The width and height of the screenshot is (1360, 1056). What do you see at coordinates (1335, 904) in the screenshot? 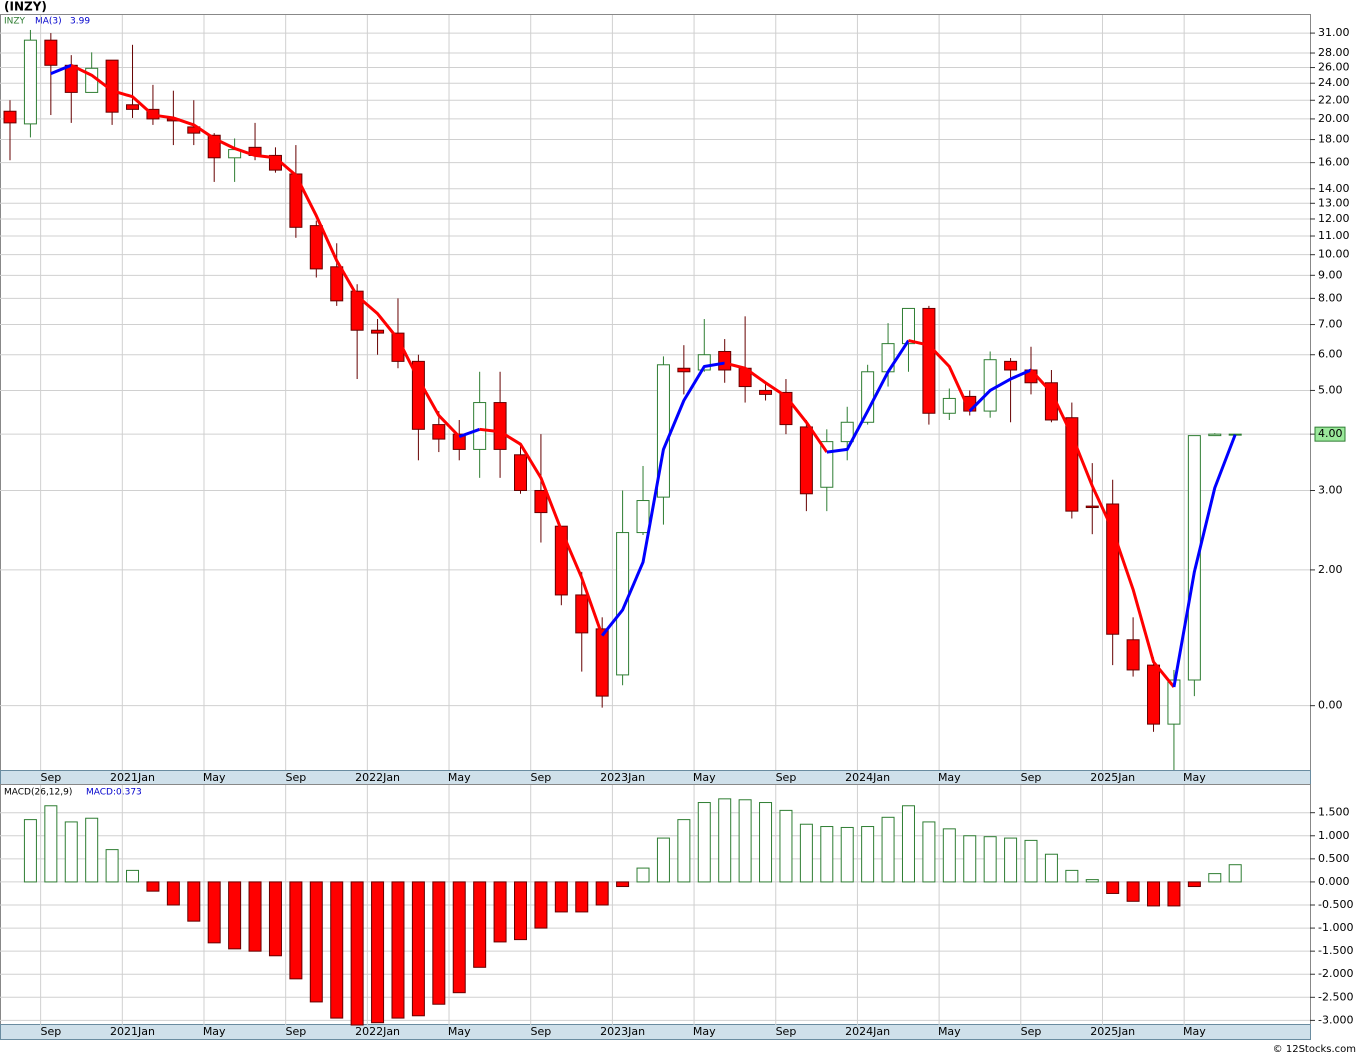
I see `y-tick-label: -0.500` at bounding box center [1335, 904].